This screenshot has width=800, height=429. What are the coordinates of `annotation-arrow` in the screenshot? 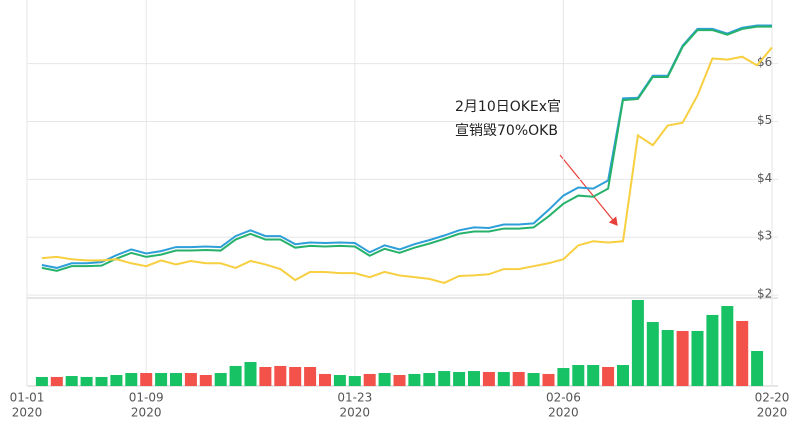 It's located at (588, 190).